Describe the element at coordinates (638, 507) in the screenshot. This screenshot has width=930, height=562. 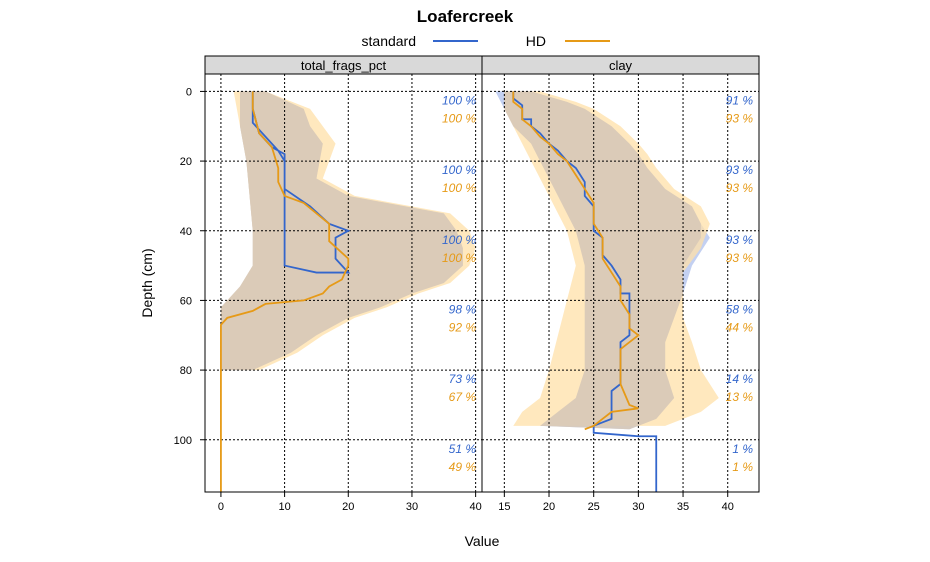
I see `x-tick-label-clay-30: 30` at that location.